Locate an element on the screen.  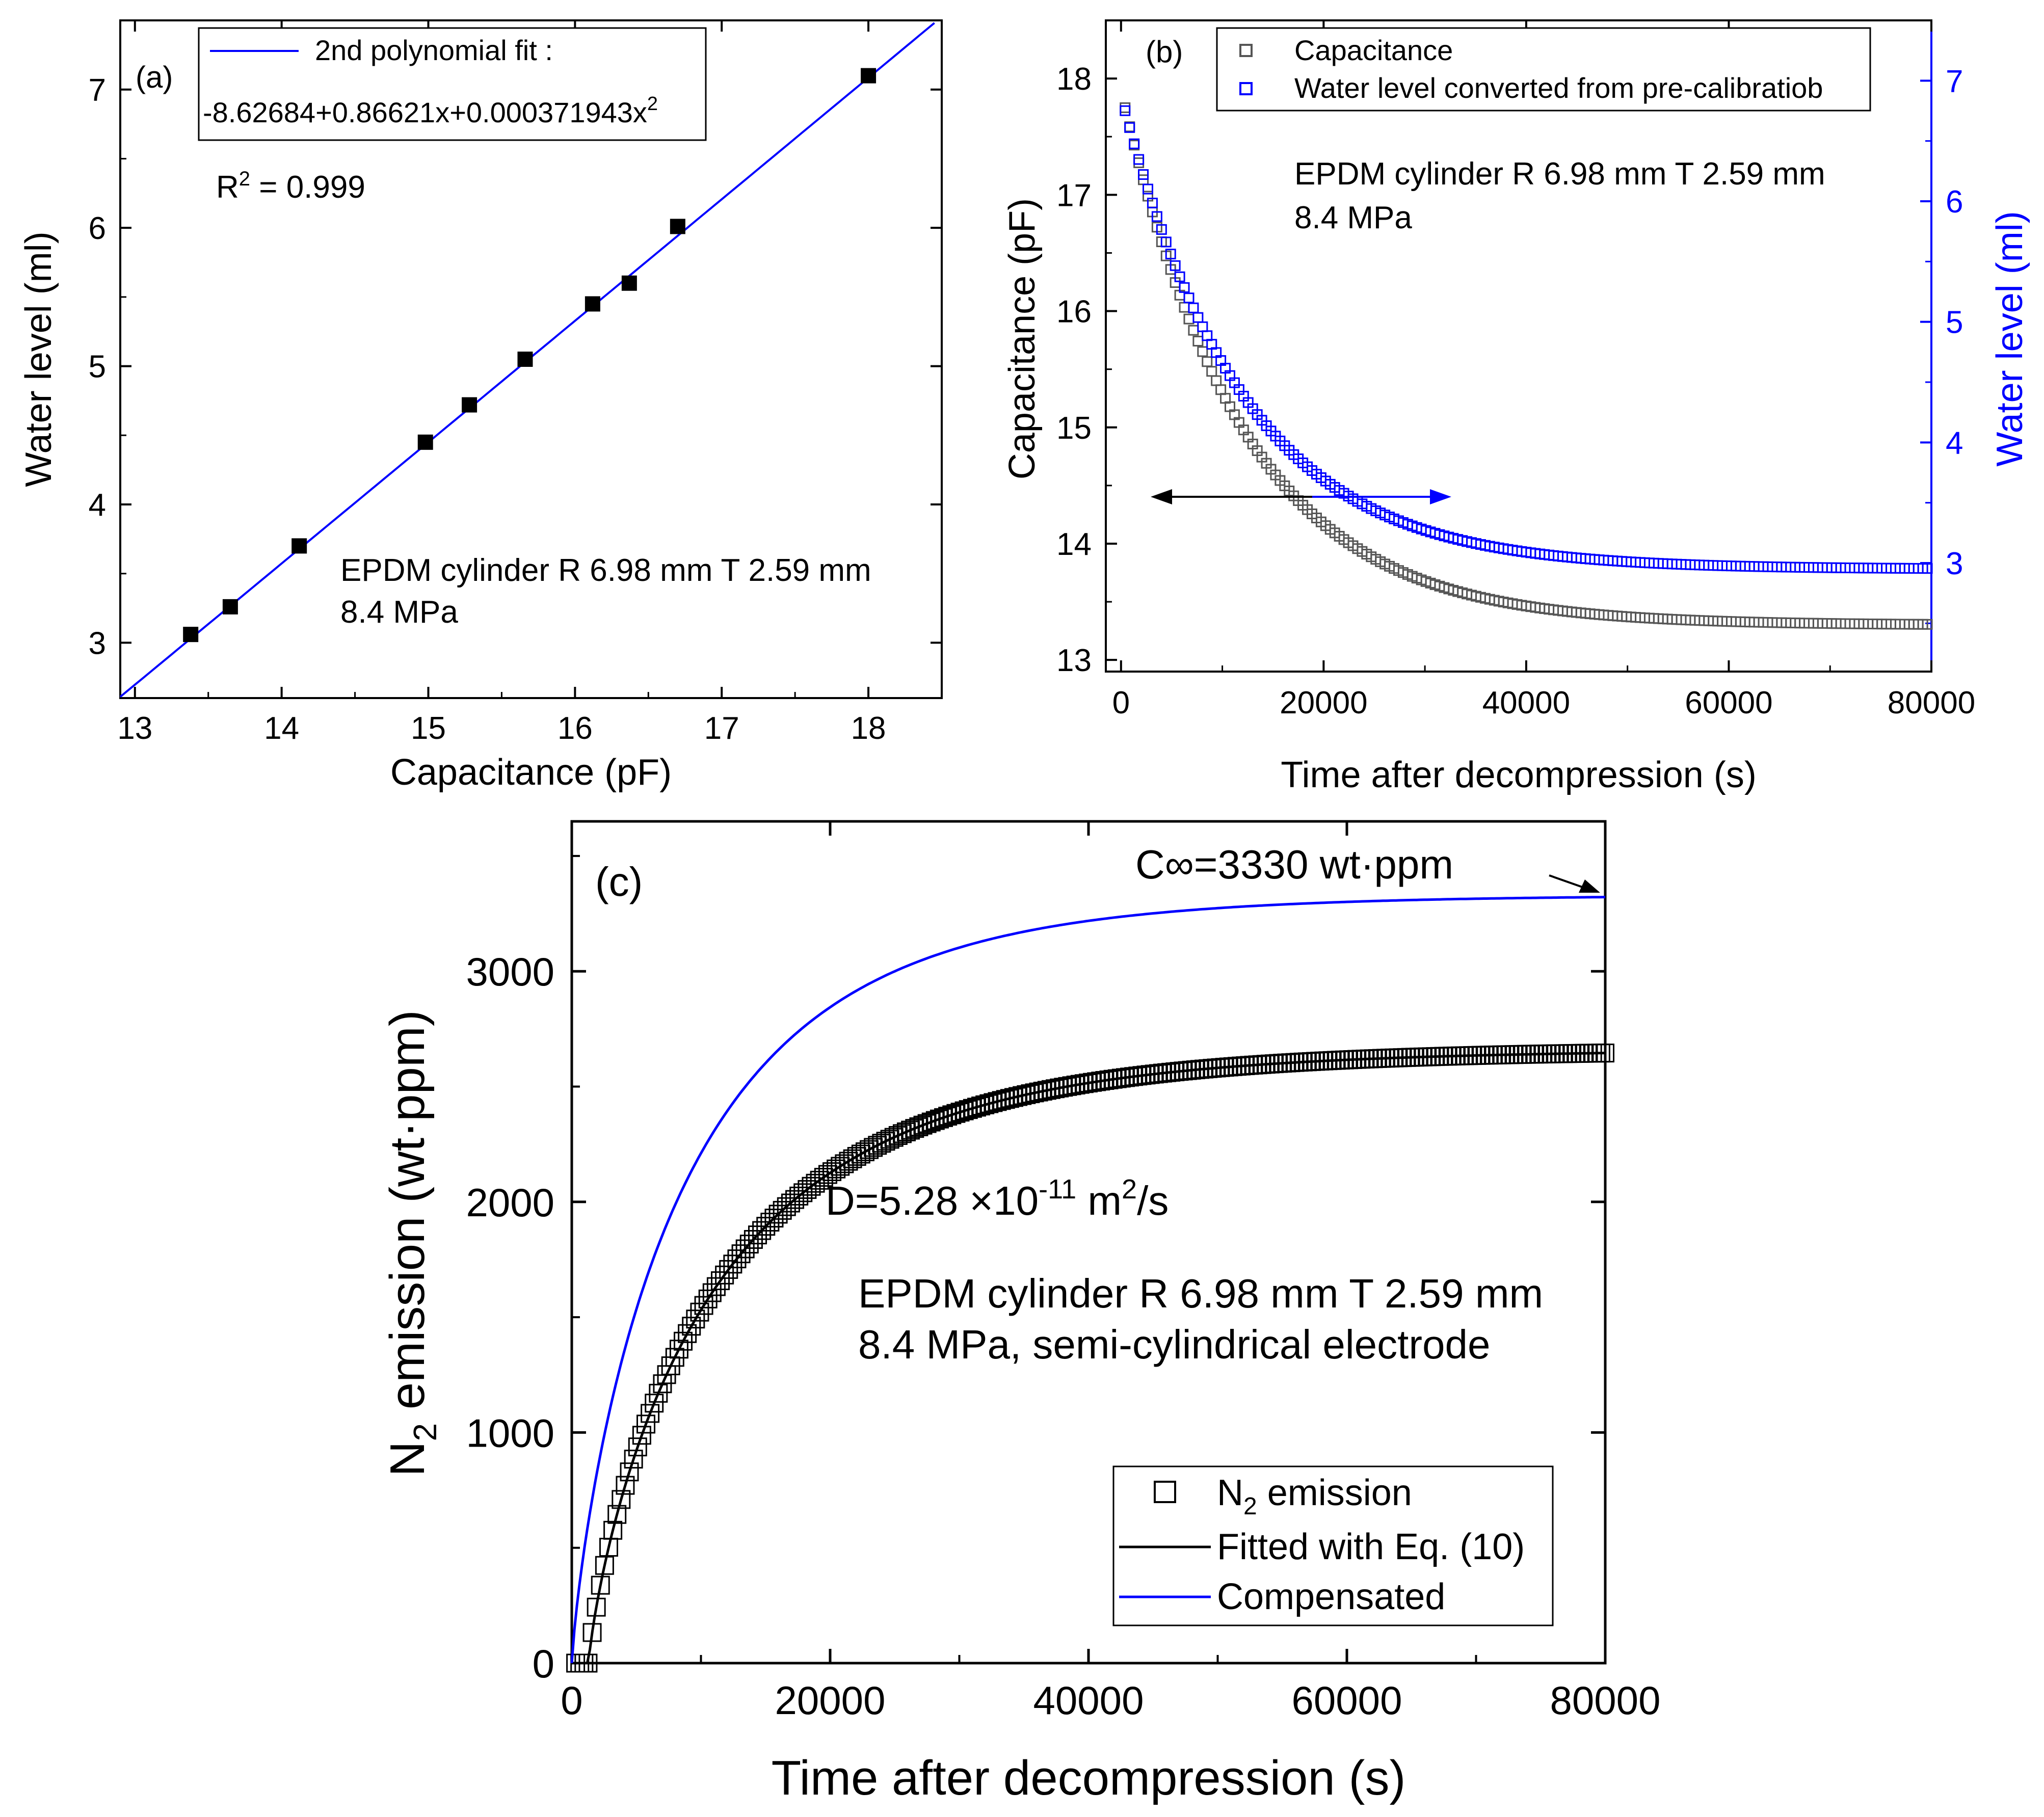
panel-a-sample-line2: 8.4 MPa is located at coordinates (399, 613).